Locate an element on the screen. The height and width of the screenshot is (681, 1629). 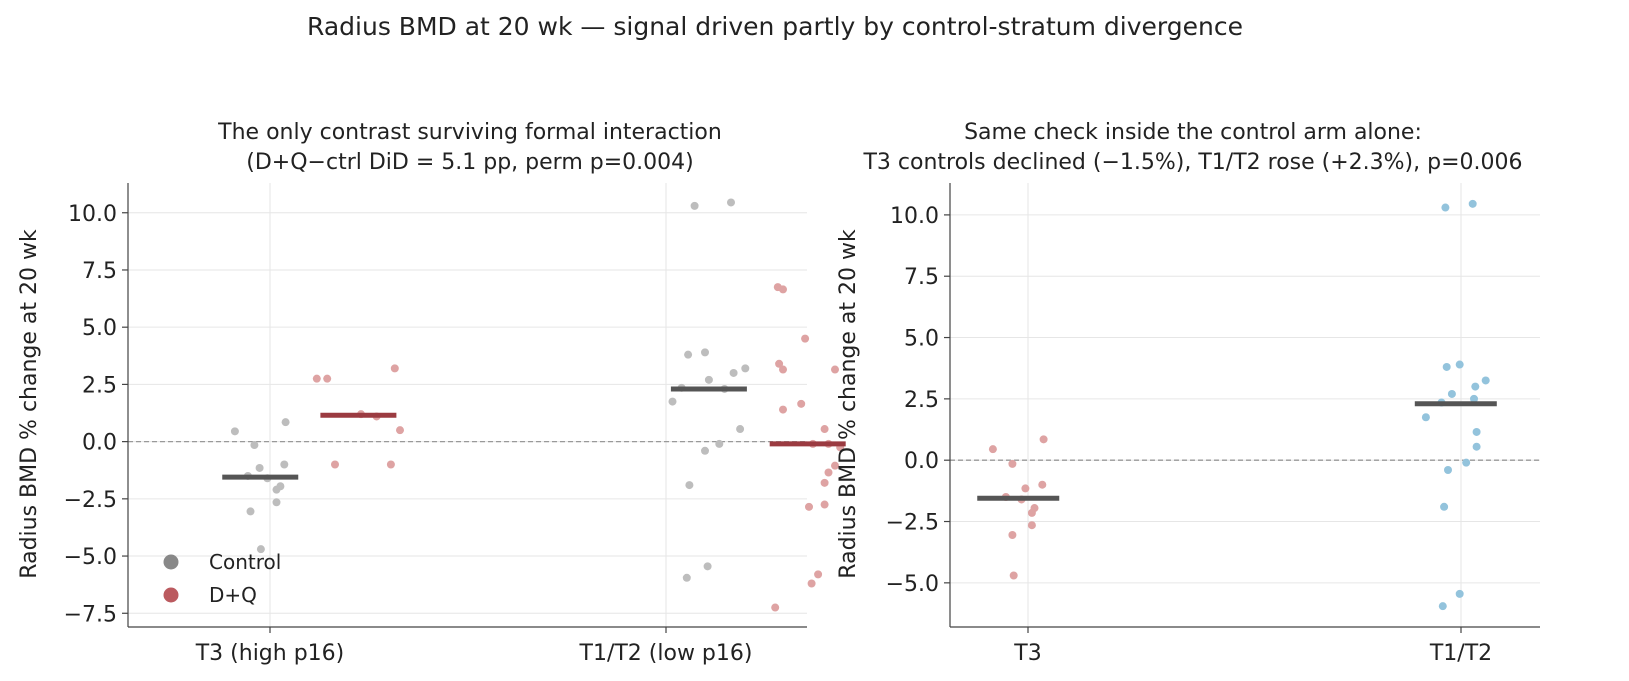
legend: Control D+Q is located at coordinates (222, 578).